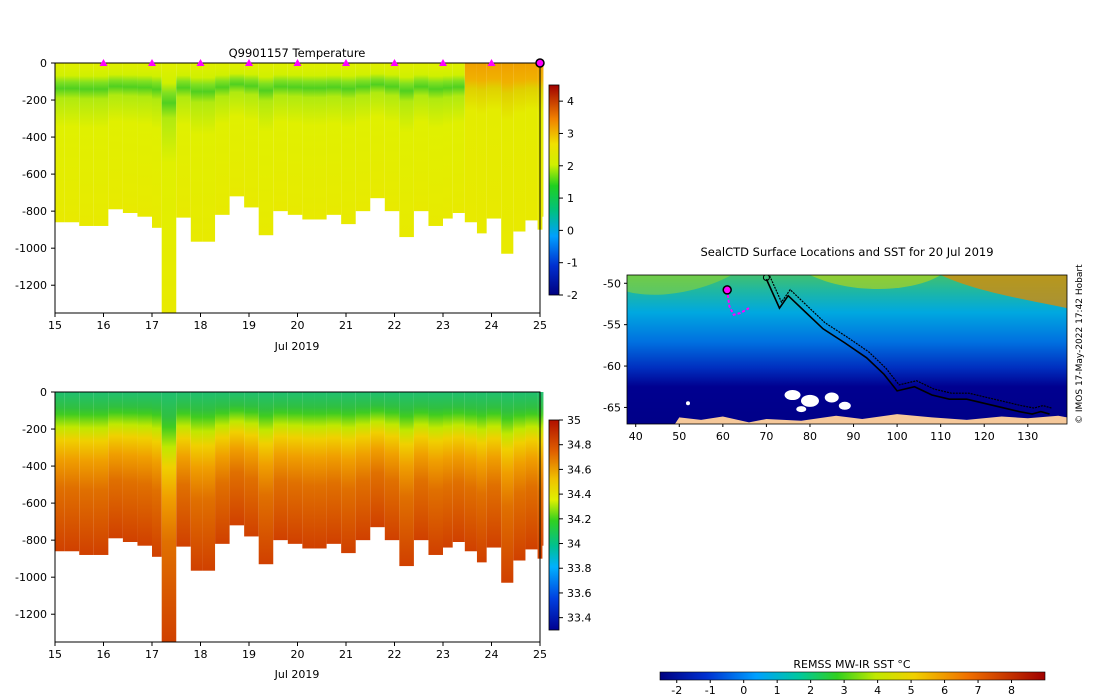 Image resolution: width=1100 pixels, height=700 pixels. Describe the element at coordinates (676, 690) in the screenshot. I see `sst-colorbar-tick-label: -2` at that location.